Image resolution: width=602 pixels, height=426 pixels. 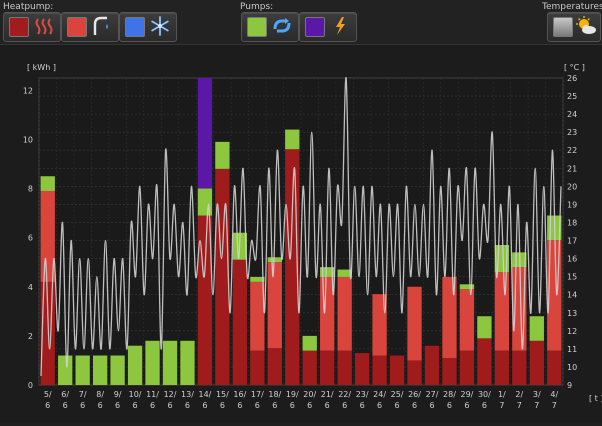 What do you see at coordinates (572, 7) in the screenshot?
I see `temperatures-label: Temperatures:` at bounding box center [572, 7].